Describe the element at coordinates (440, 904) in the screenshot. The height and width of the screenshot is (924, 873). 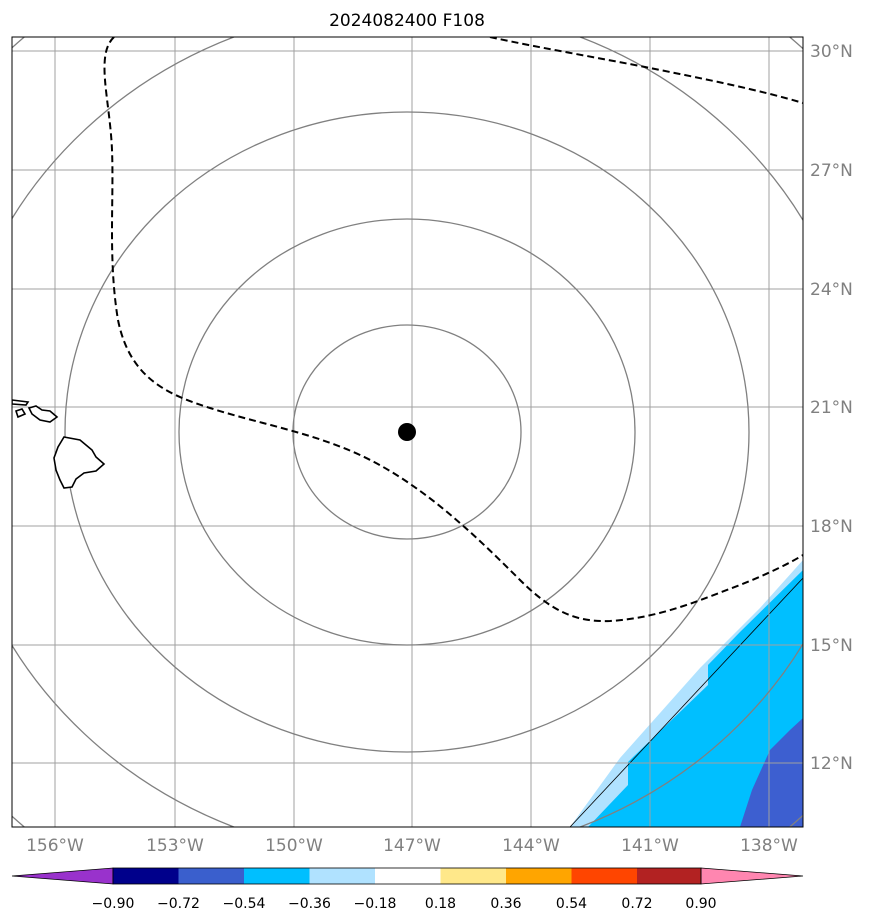
I see `colorbar-tick-label: 0.18` at that location.